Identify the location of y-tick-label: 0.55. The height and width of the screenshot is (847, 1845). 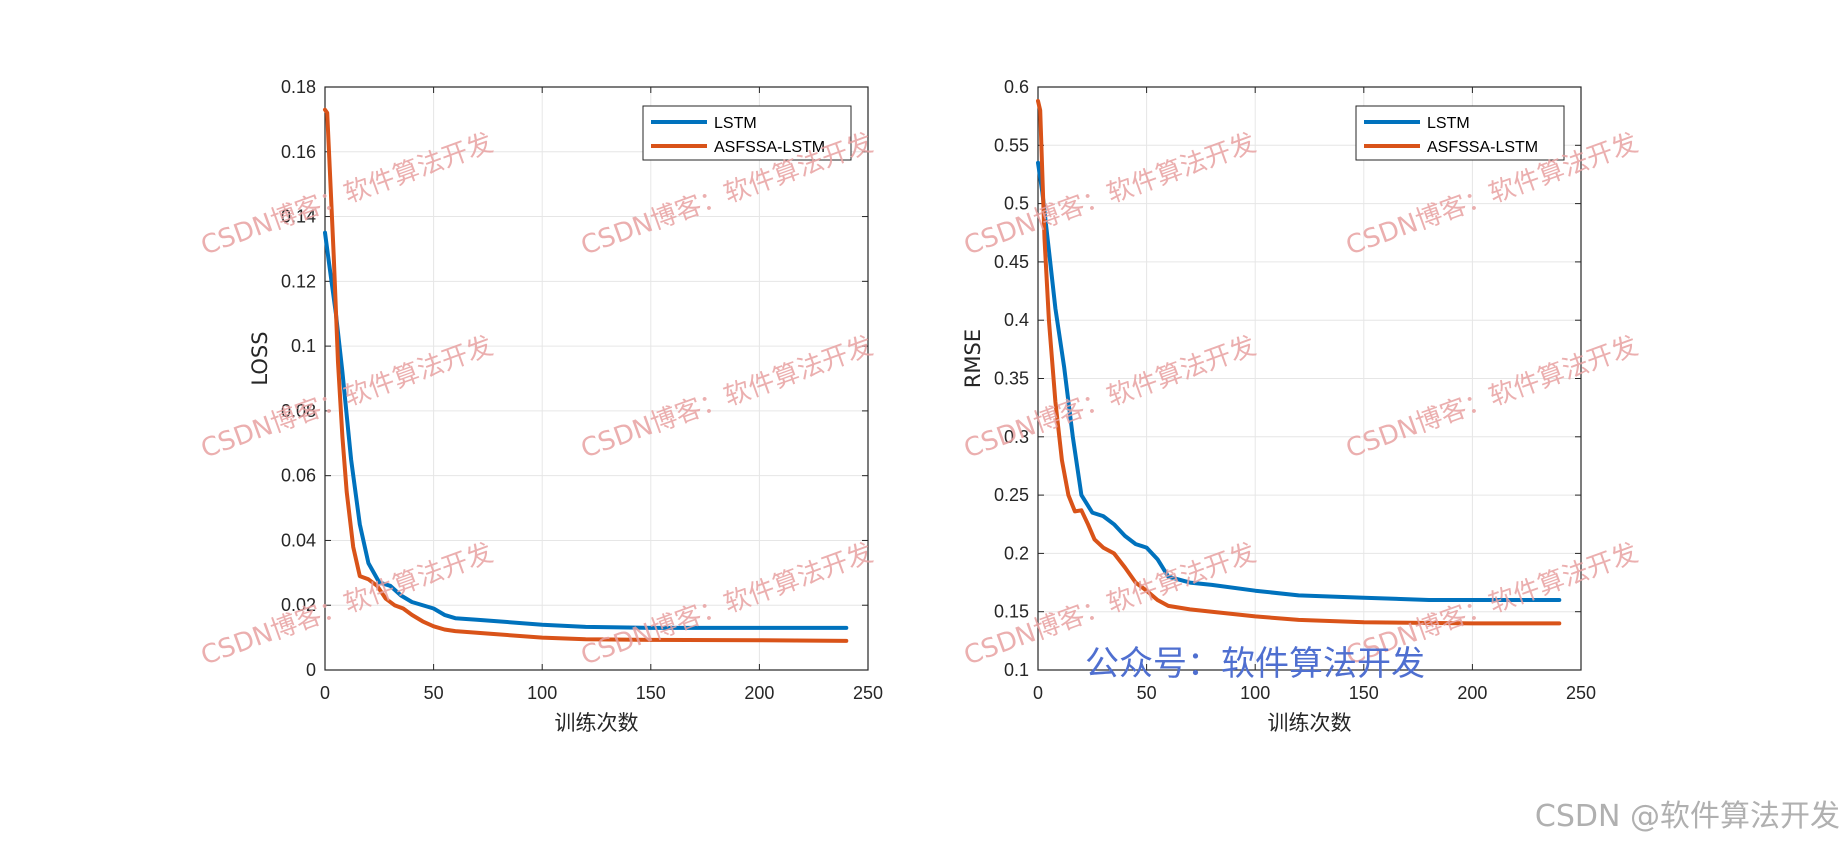
(1011, 145).